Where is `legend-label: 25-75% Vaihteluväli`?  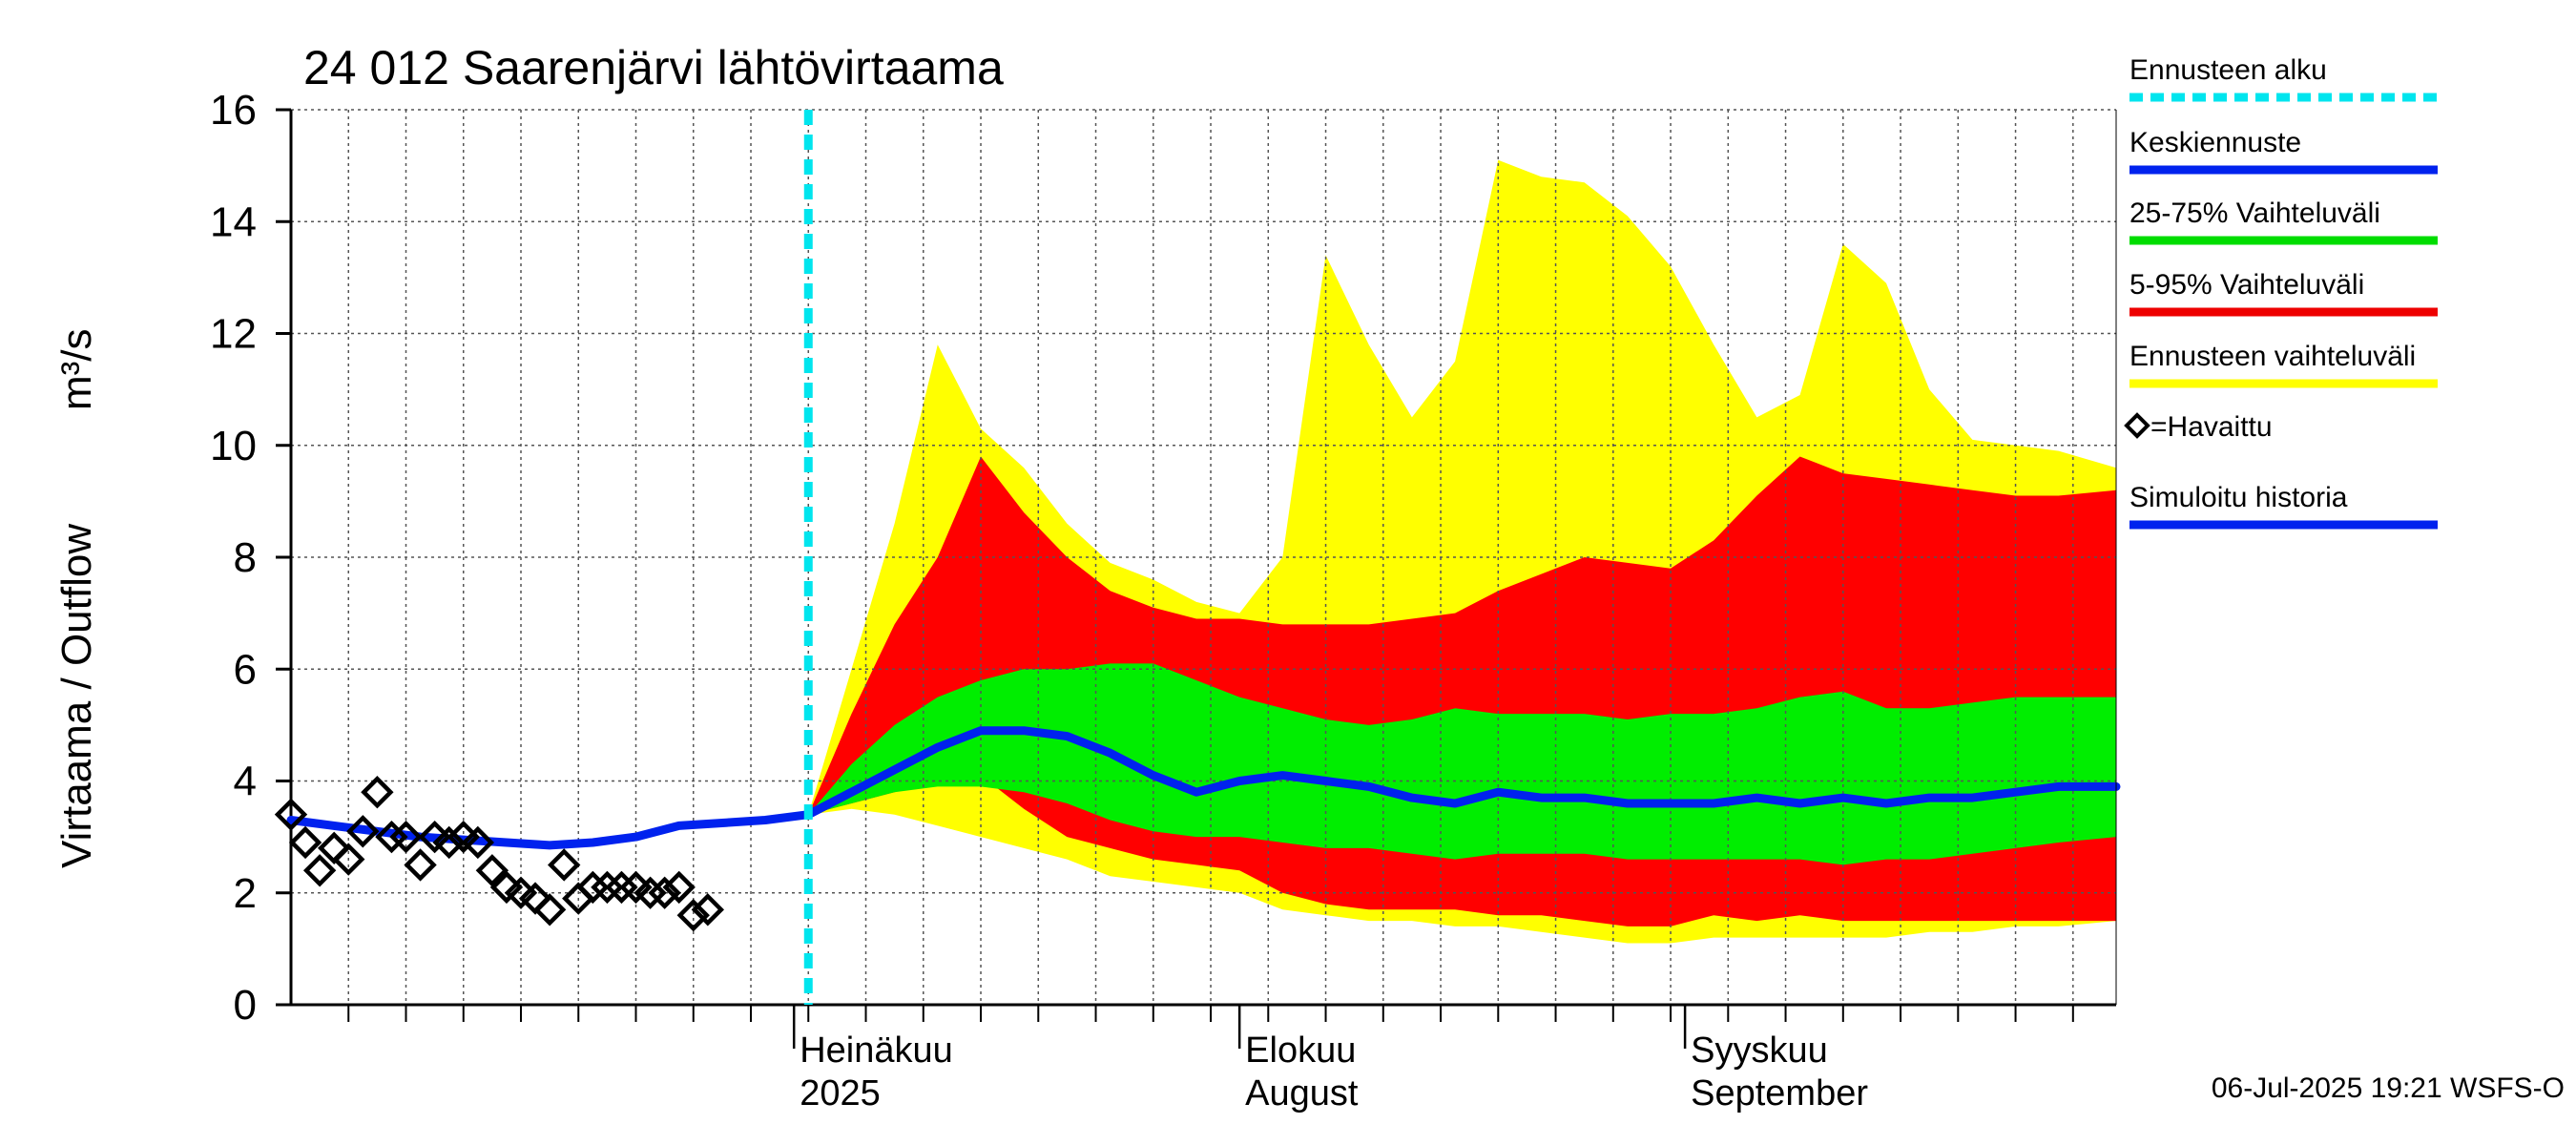 legend-label: 25-75% Vaihteluväli is located at coordinates (2254, 213).